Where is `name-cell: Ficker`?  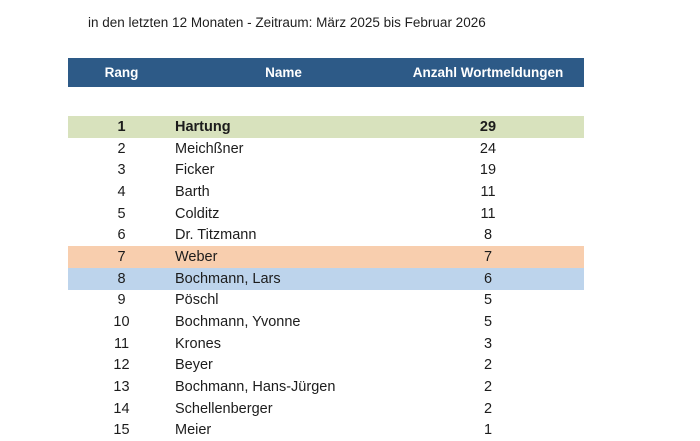
name-cell: Ficker is located at coordinates (195, 170).